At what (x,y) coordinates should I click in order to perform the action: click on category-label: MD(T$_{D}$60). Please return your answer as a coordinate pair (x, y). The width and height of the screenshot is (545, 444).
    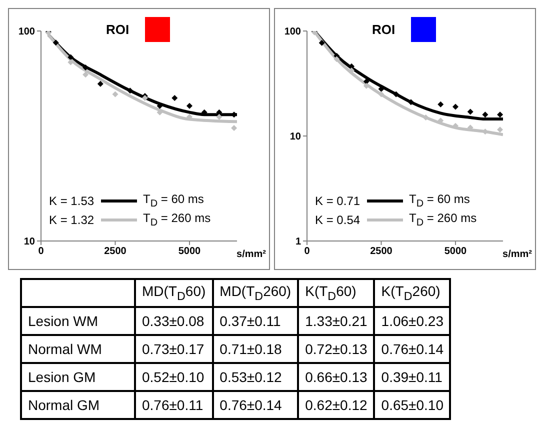
    Looking at the image, I should click on (174, 293).